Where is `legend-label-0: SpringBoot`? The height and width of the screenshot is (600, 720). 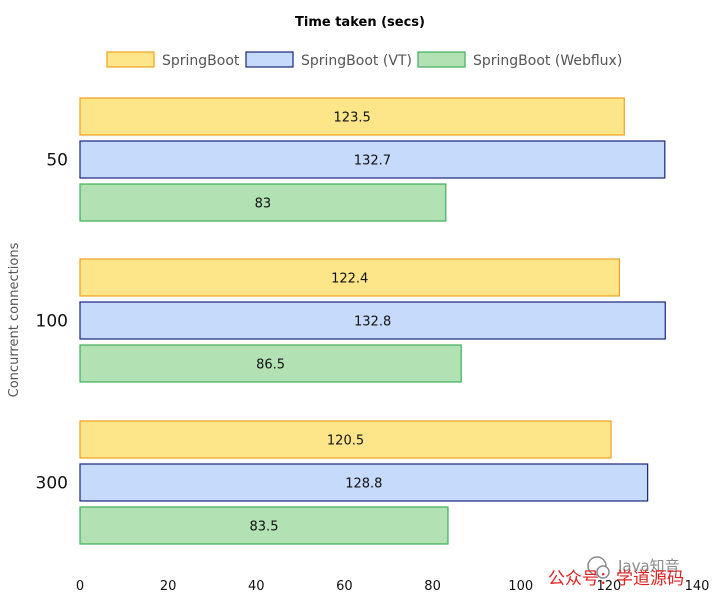
legend-label-0: SpringBoot is located at coordinates (201, 61).